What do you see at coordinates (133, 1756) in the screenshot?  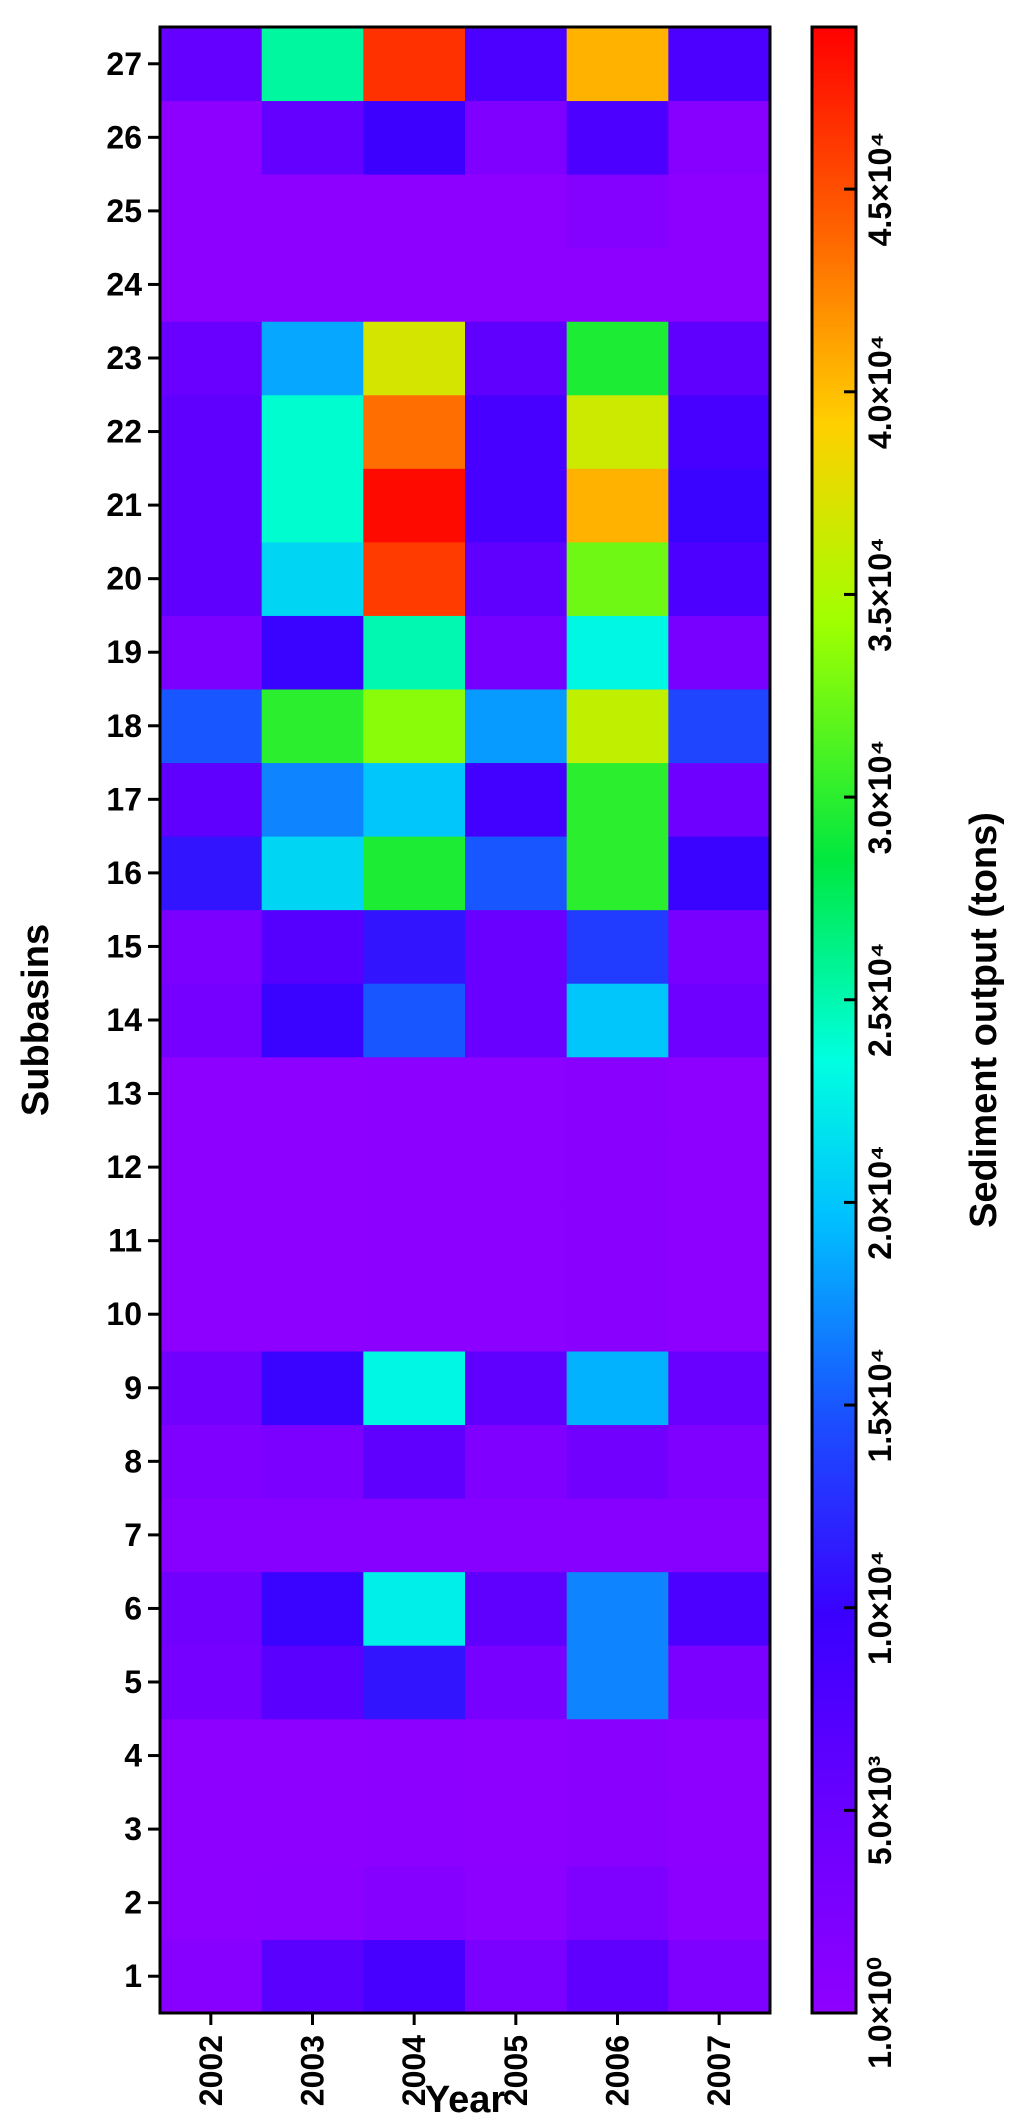 I see `y-tick-label: 4` at bounding box center [133, 1756].